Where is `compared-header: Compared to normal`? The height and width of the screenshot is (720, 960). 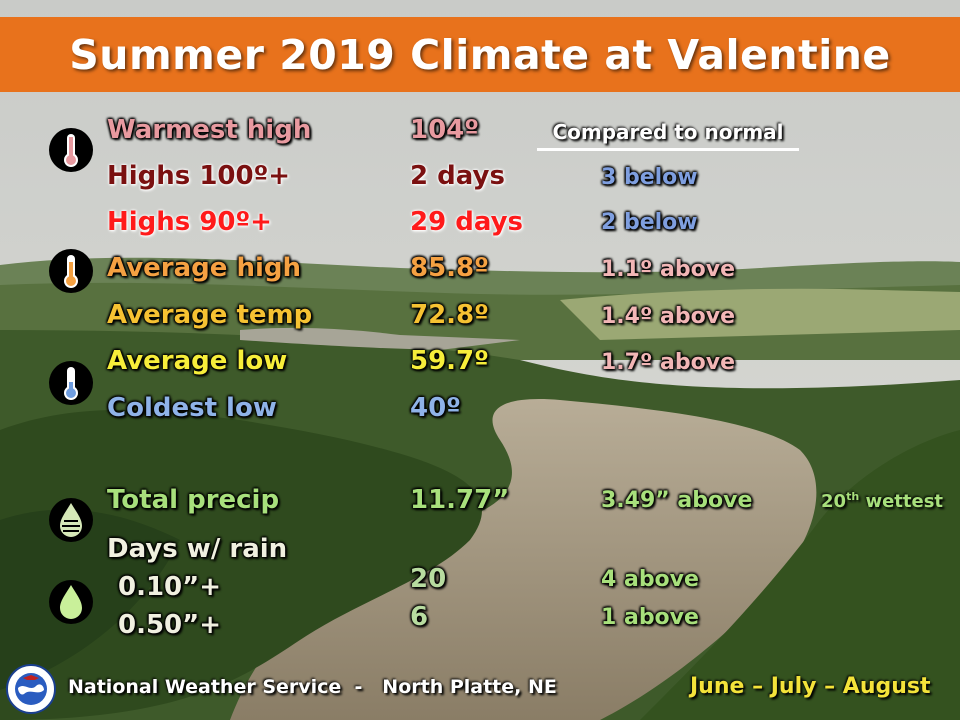 compared-header: Compared to normal is located at coordinates (668, 135).